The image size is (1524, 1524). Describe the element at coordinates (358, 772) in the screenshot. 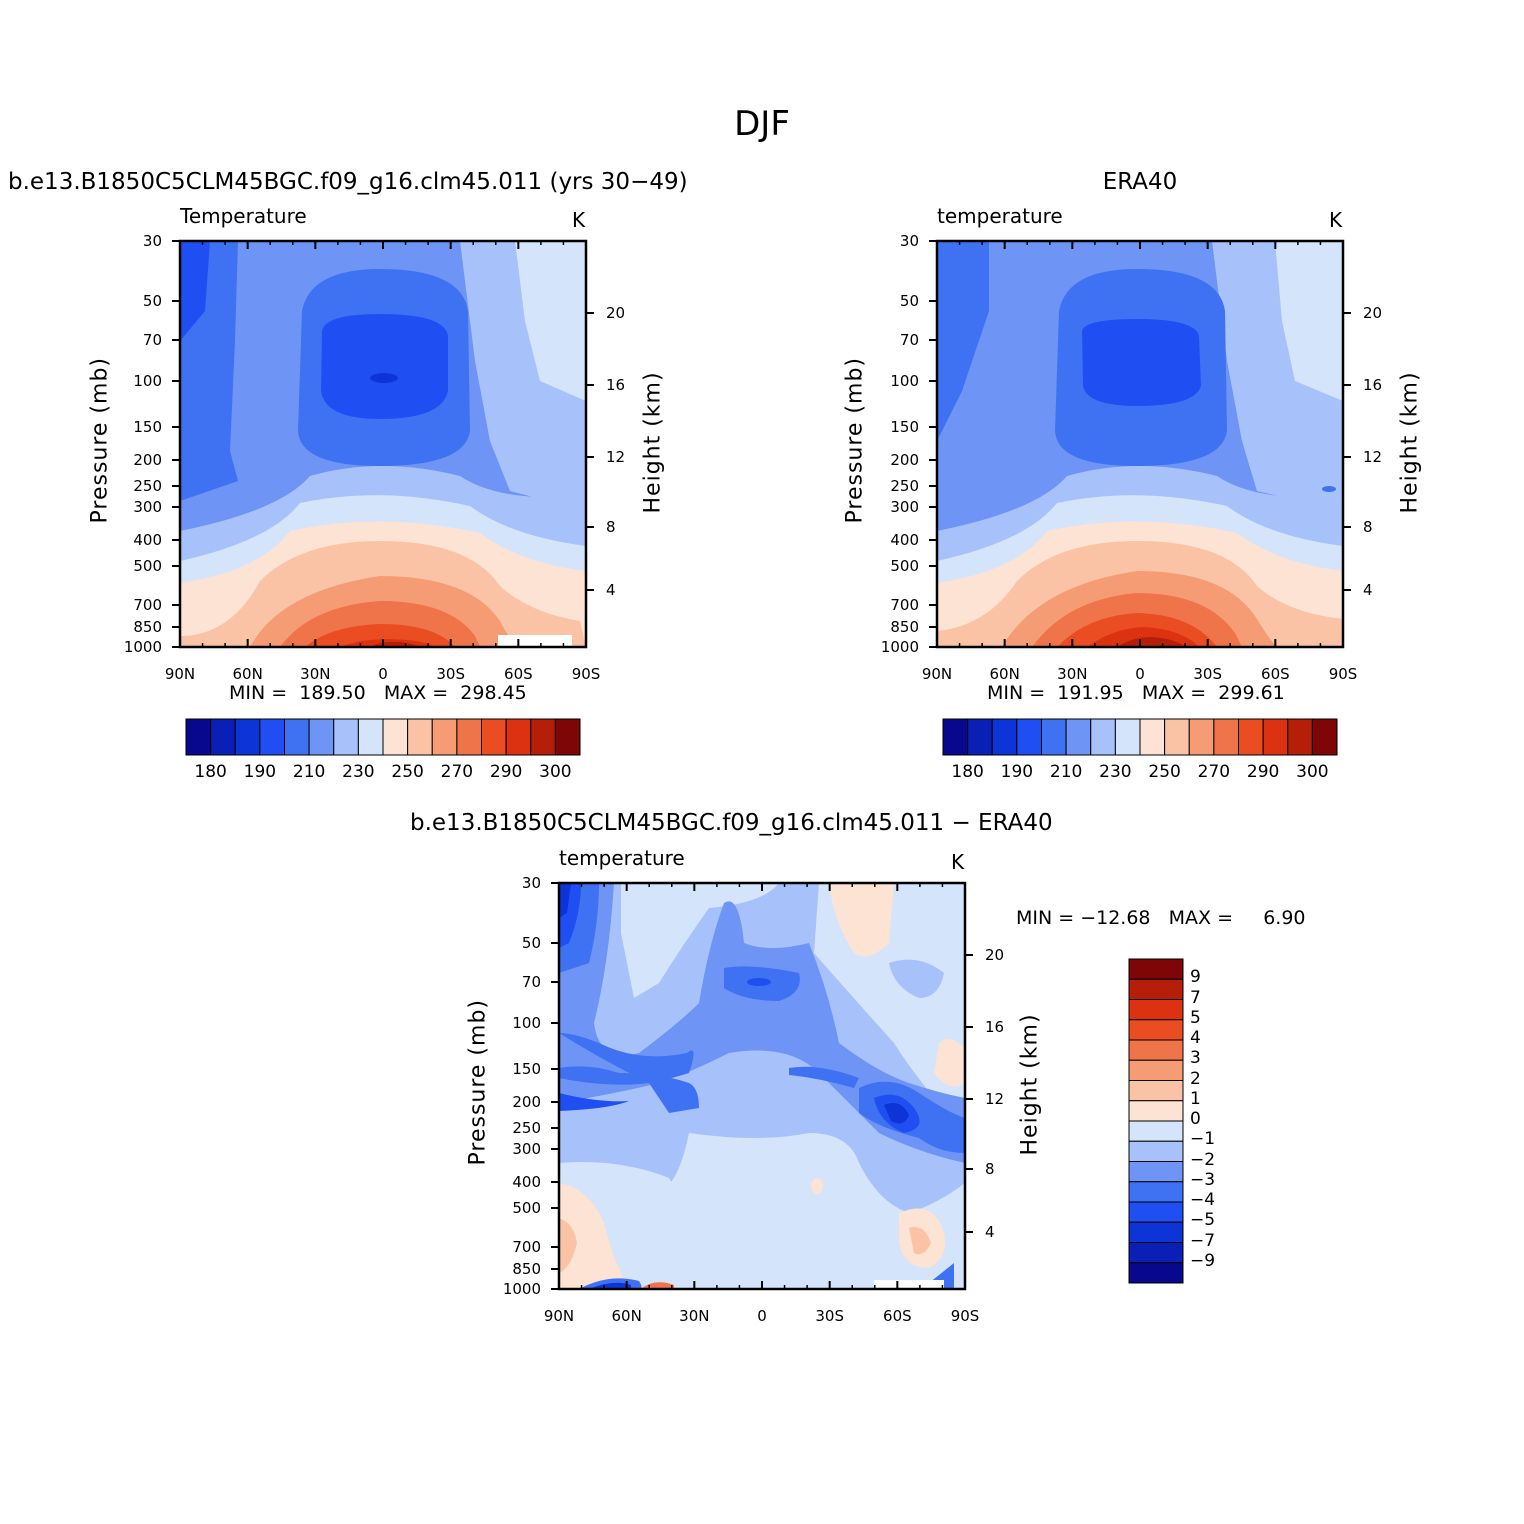

I see `colorbar-tick-label: 230` at that location.